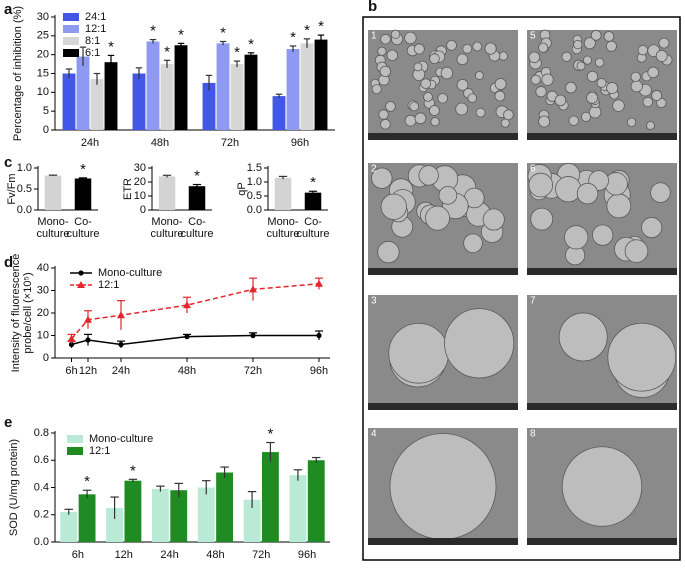 This screenshot has height=568, width=685. What do you see at coordinates (374, 301) in the screenshot?
I see `image-number: 3` at bounding box center [374, 301].